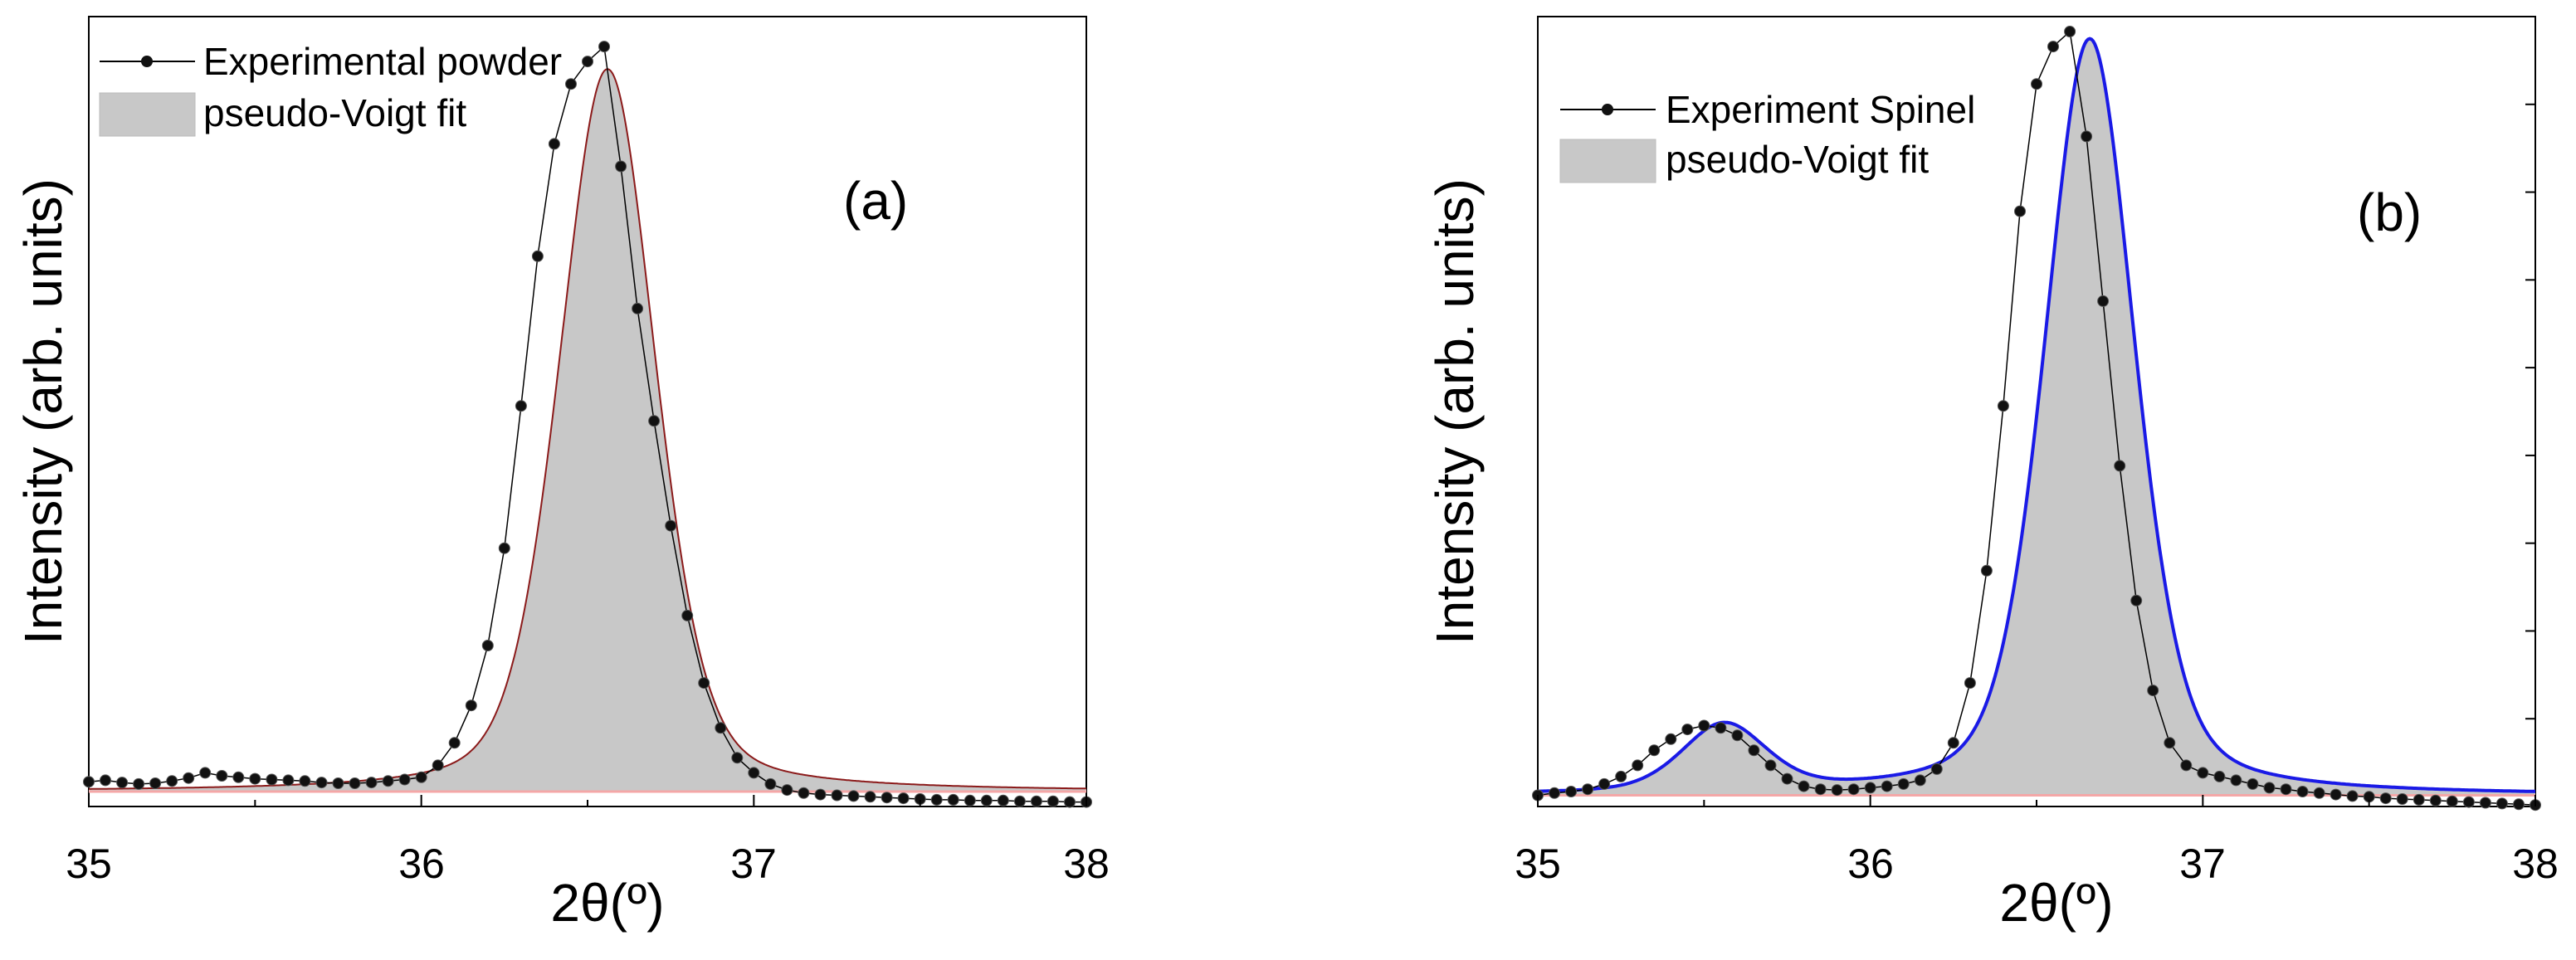 This screenshot has height=960, width=2576. What do you see at coordinates (1608, 109) in the screenshot?
I see `legend-marker-symbol` at bounding box center [1608, 109].